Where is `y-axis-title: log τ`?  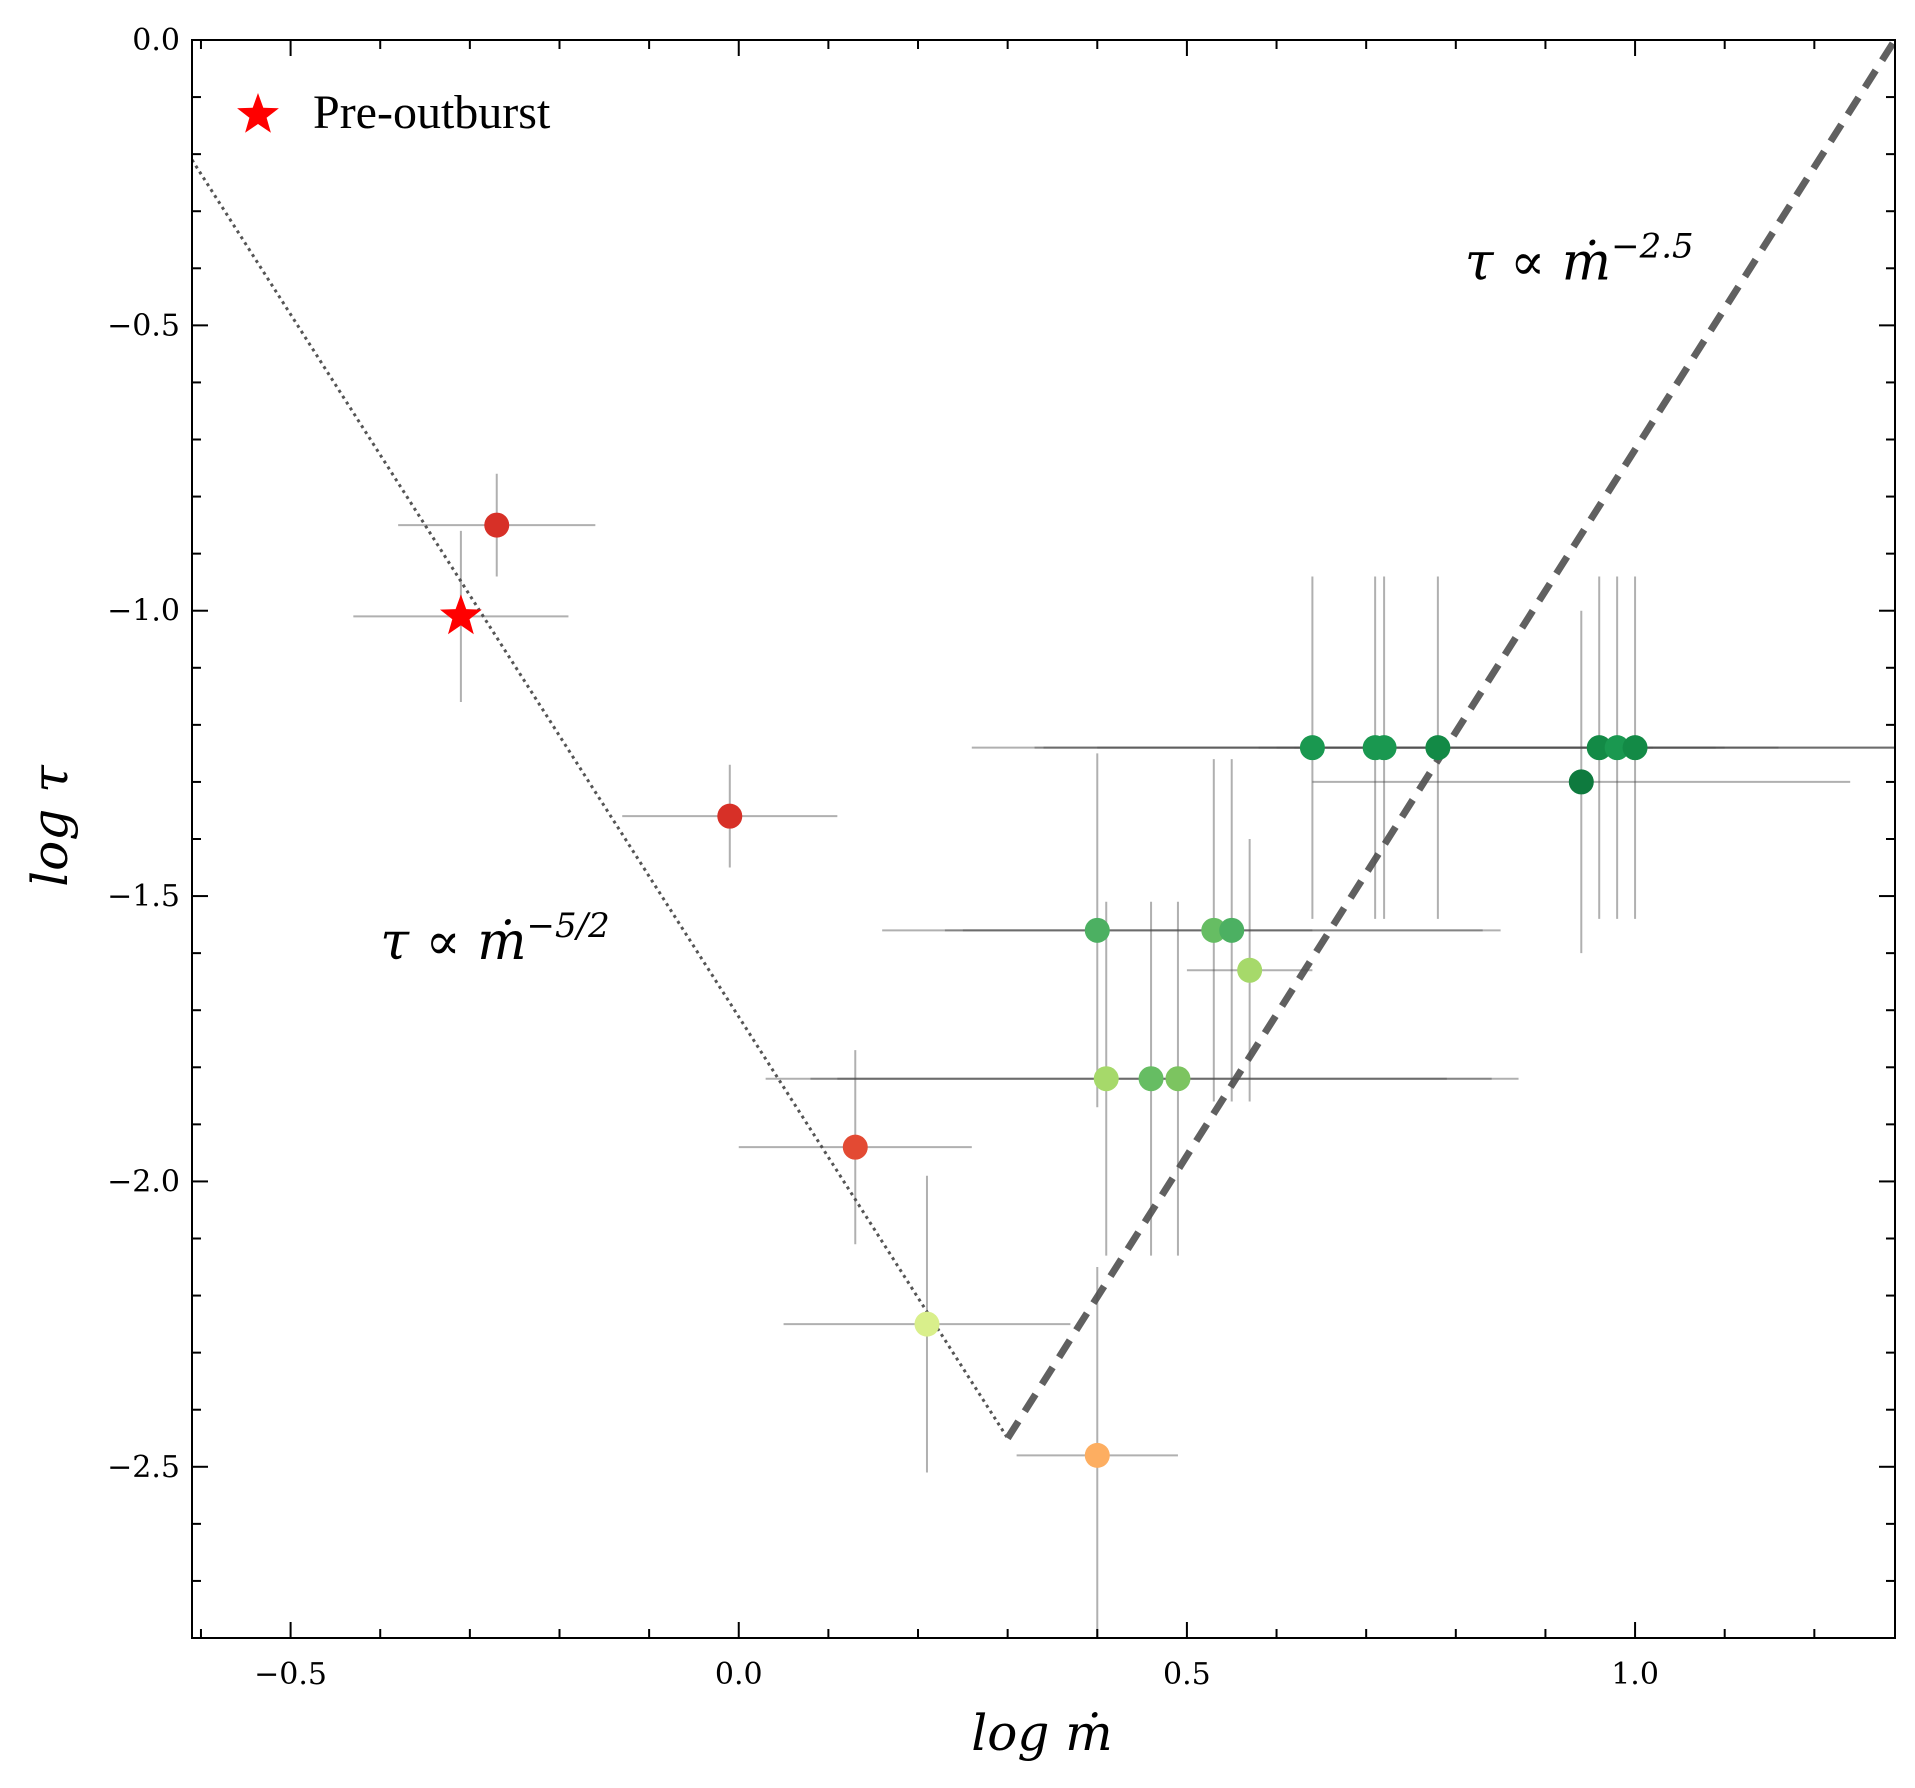
y-axis-title: log τ is located at coordinates (50, 825).